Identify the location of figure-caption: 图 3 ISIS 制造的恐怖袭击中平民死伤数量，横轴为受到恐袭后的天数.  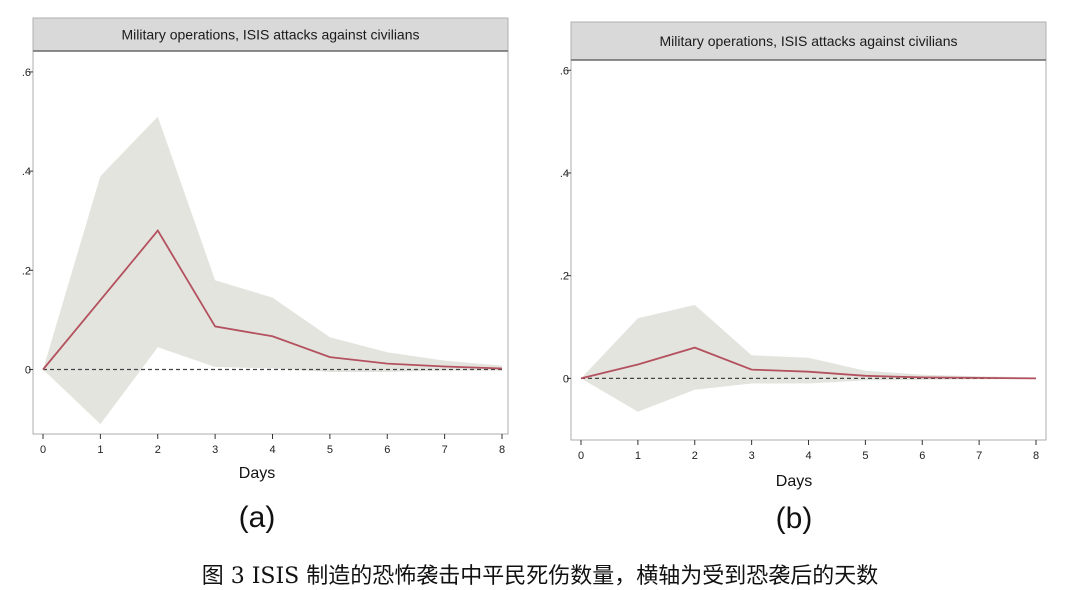
(540, 576).